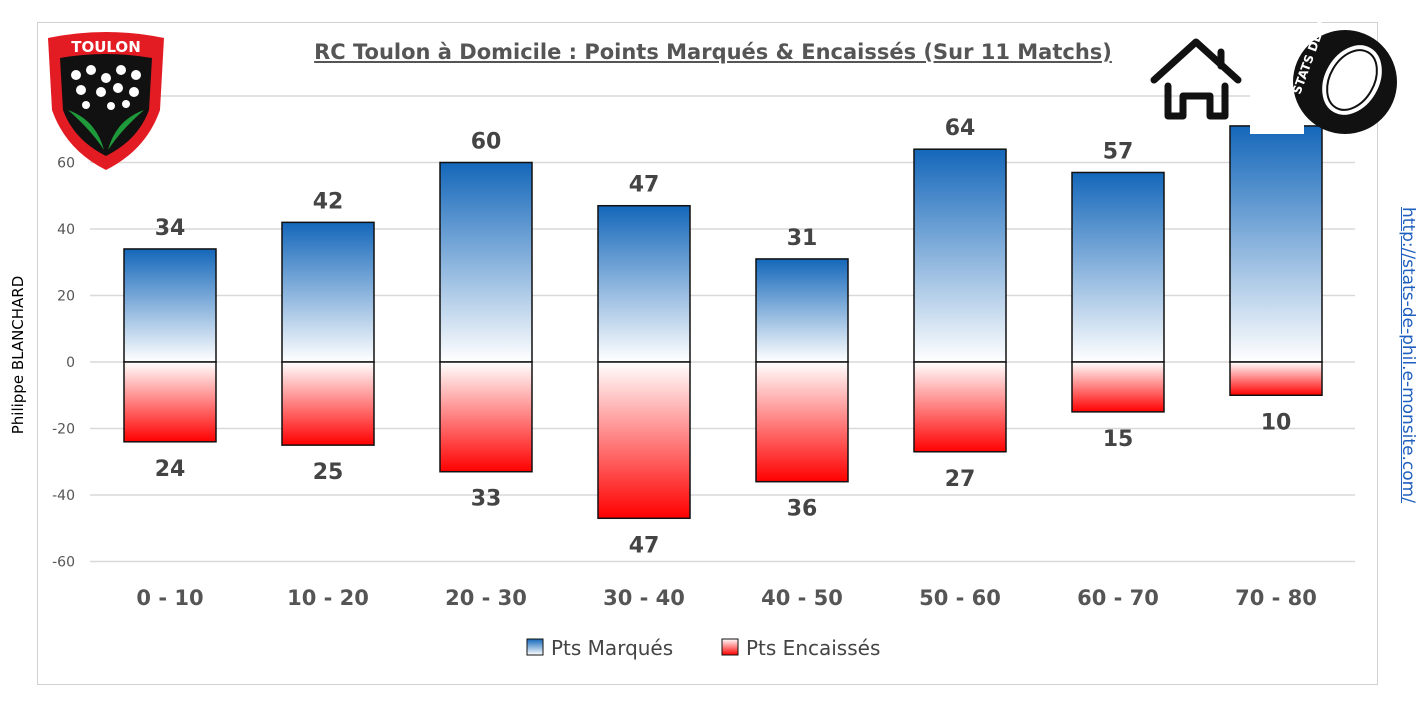  Describe the element at coordinates (1276, 598) in the screenshot. I see `x-tick-label: 70 - 80` at that location.